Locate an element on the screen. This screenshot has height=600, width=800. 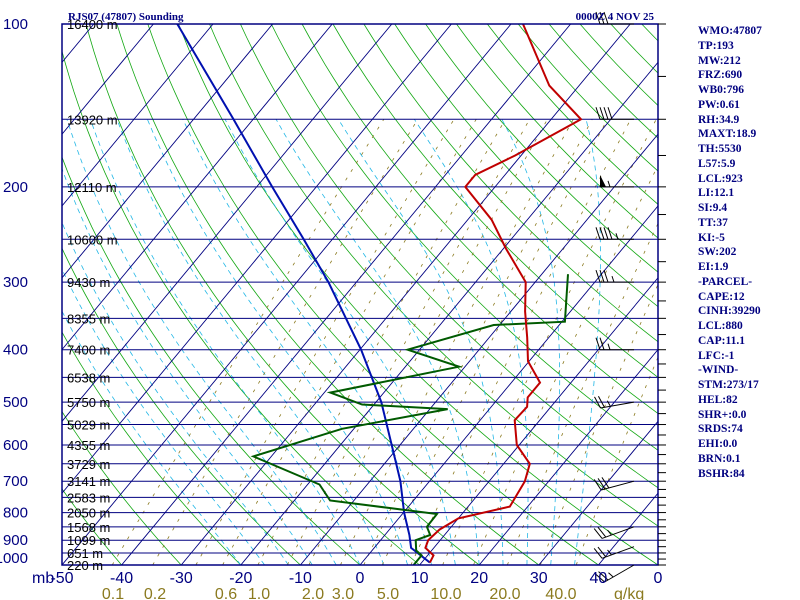
wind-barbs is located at coordinates (614, 297).